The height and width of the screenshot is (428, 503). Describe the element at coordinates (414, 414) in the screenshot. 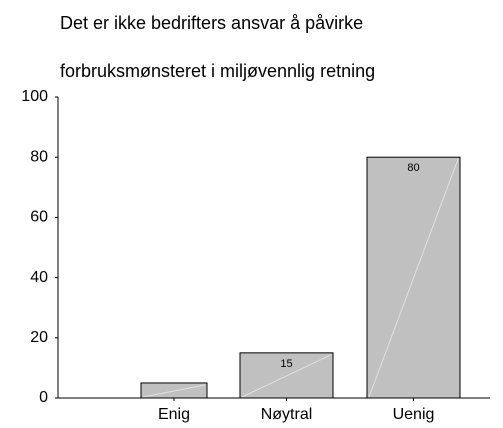

I see `x-tick-label: Uenig` at that location.